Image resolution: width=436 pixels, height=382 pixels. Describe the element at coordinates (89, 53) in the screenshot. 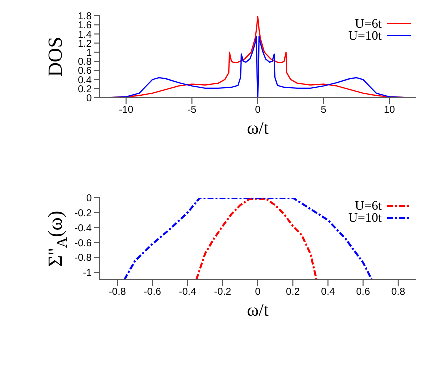

I see `y-tick-label: 1` at that location.